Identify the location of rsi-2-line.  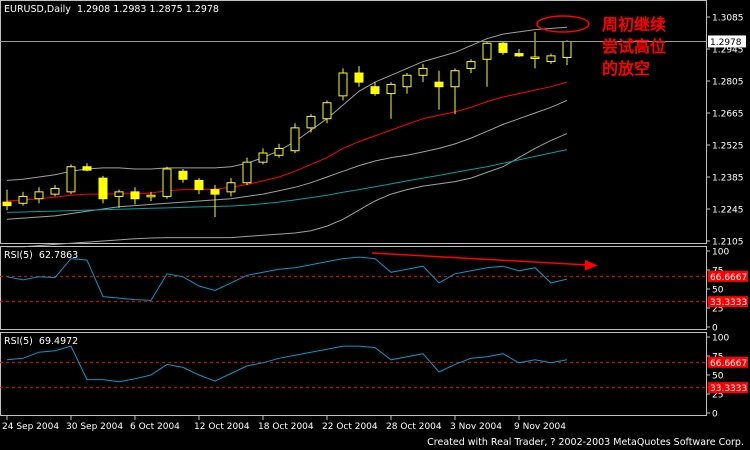
(287, 364).